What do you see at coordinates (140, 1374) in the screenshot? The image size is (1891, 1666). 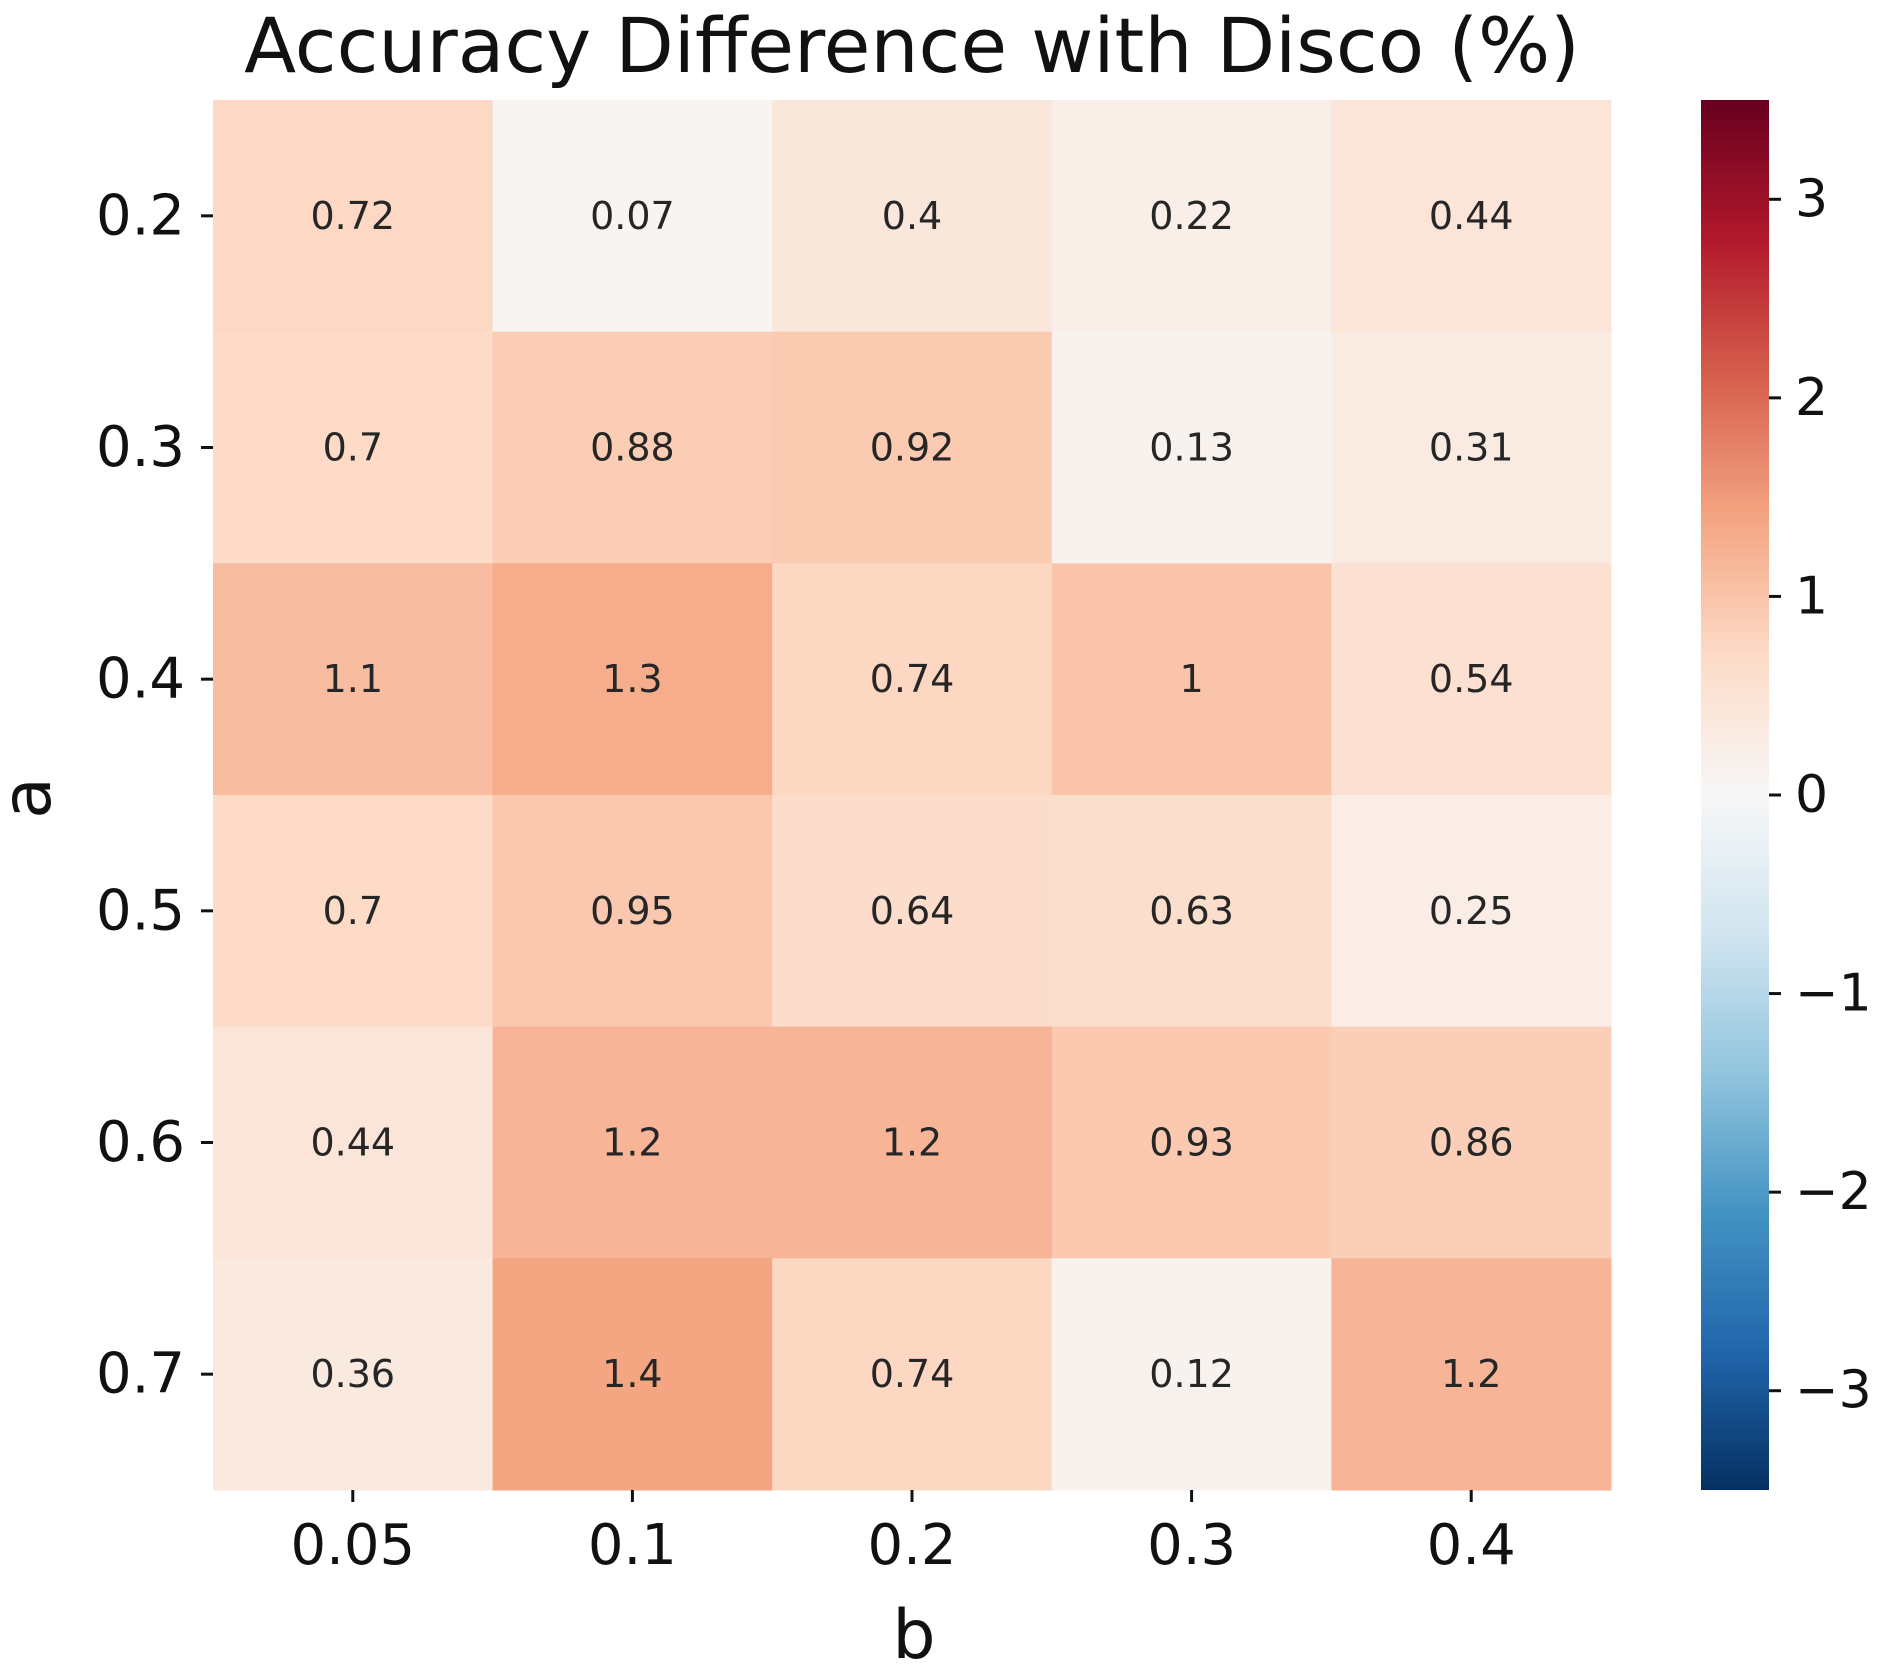 I see `y-tick-label: 0.7` at bounding box center [140, 1374].